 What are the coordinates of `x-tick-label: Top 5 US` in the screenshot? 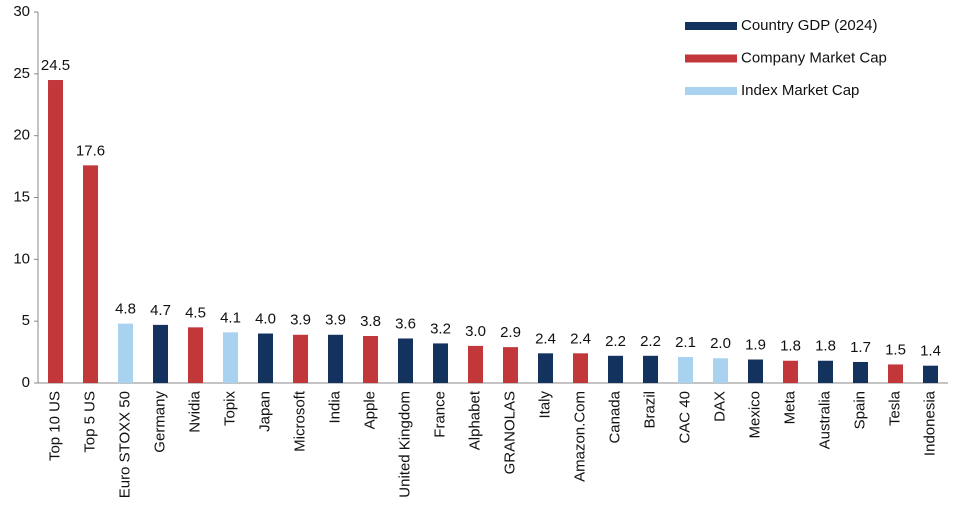 It's located at (89, 422).